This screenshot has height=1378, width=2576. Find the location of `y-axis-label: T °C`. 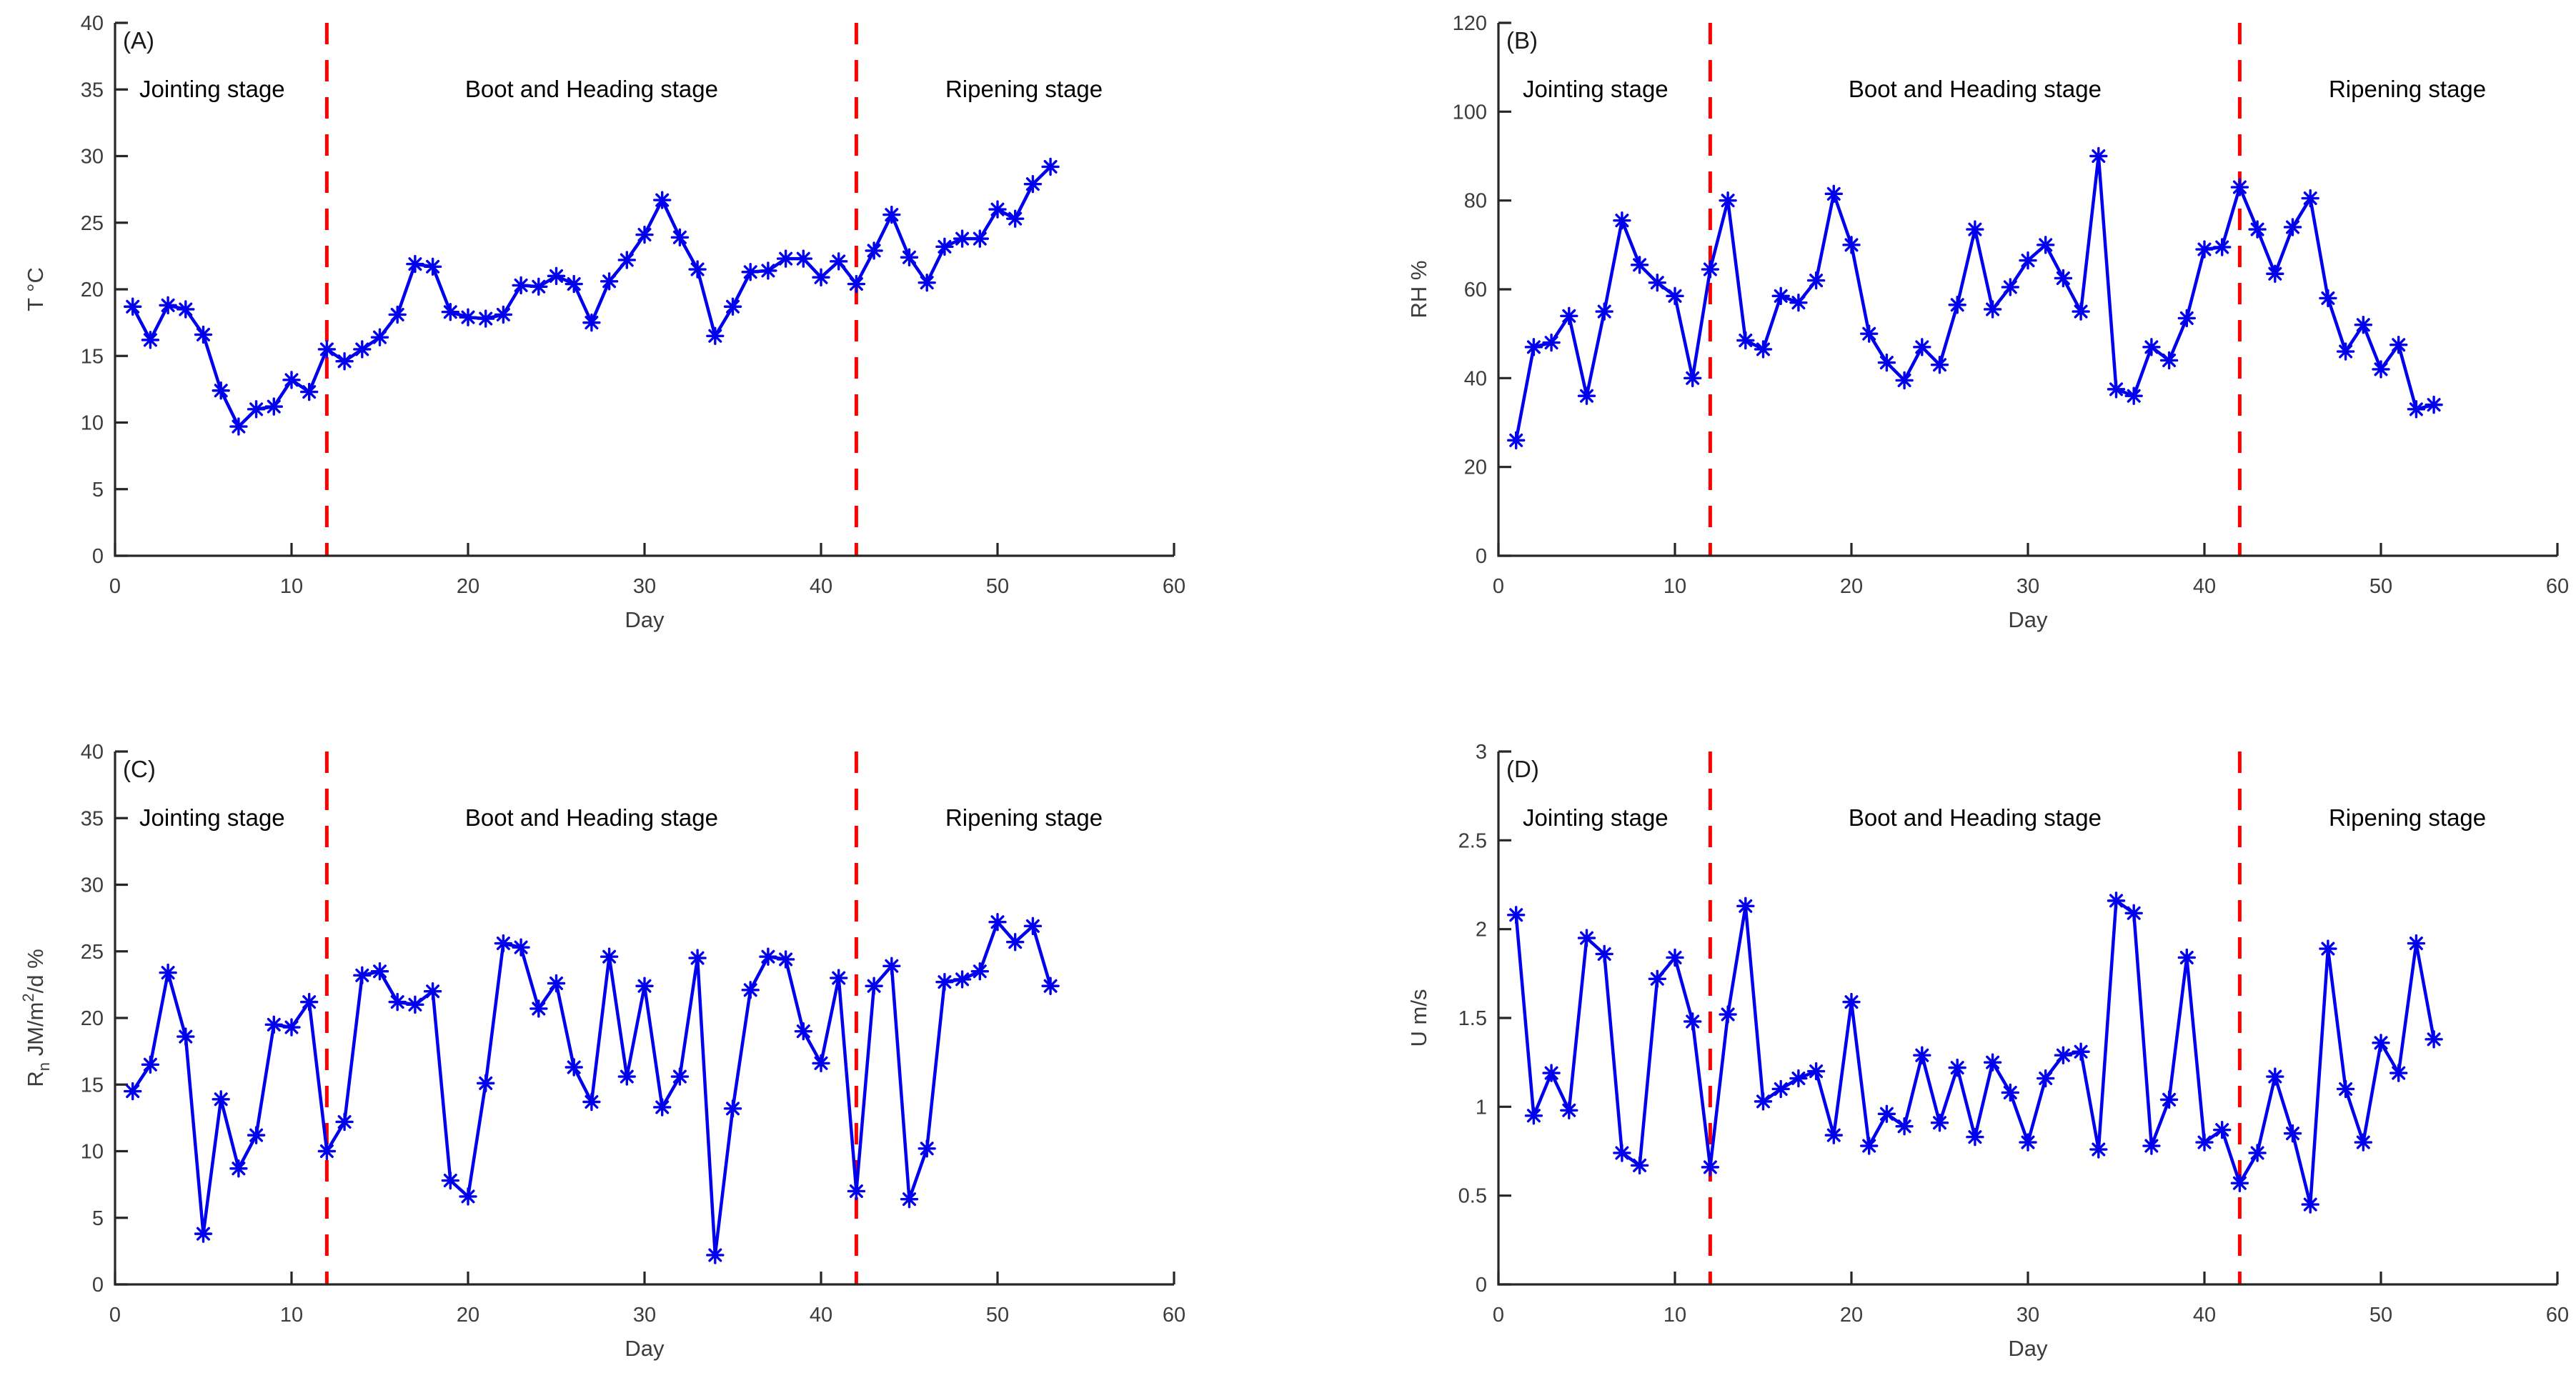

y-axis-label: T °C is located at coordinates (35, 289).